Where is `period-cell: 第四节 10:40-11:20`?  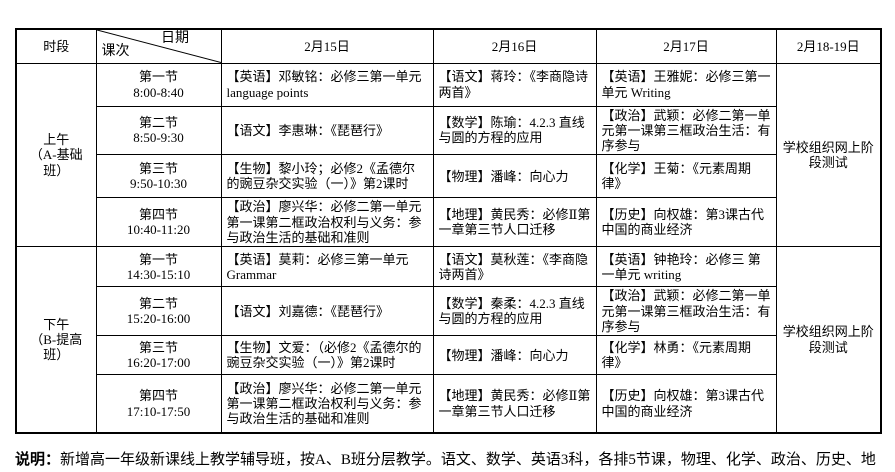 period-cell: 第四节 10:40-11:20 is located at coordinates (158, 222).